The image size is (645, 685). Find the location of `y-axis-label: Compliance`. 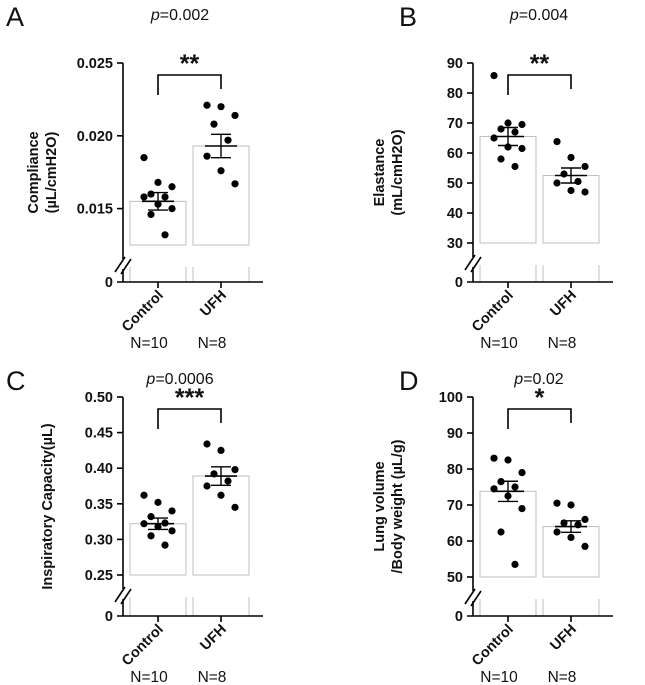

y-axis-label: Compliance is located at coordinates (34, 172).